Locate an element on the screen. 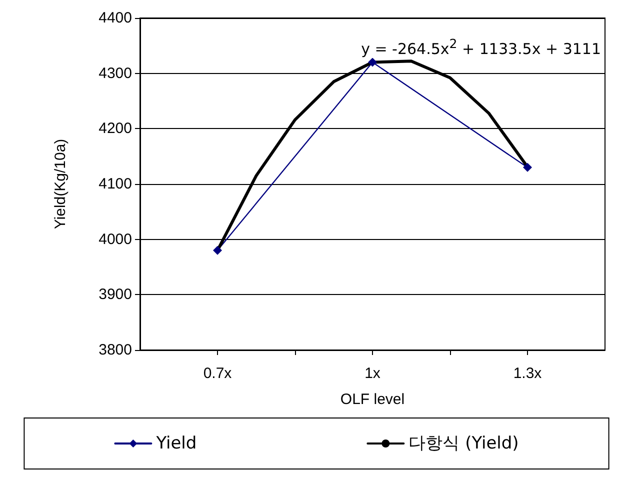  x-axis-title: OLF level is located at coordinates (372, 399).